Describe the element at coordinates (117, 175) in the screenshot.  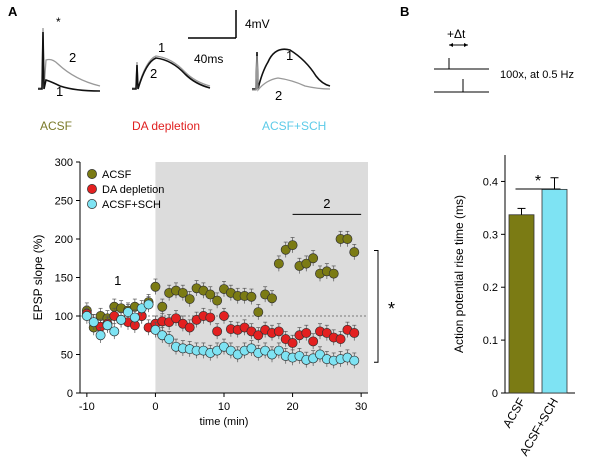
I see `legend-label: ACSF` at that location.